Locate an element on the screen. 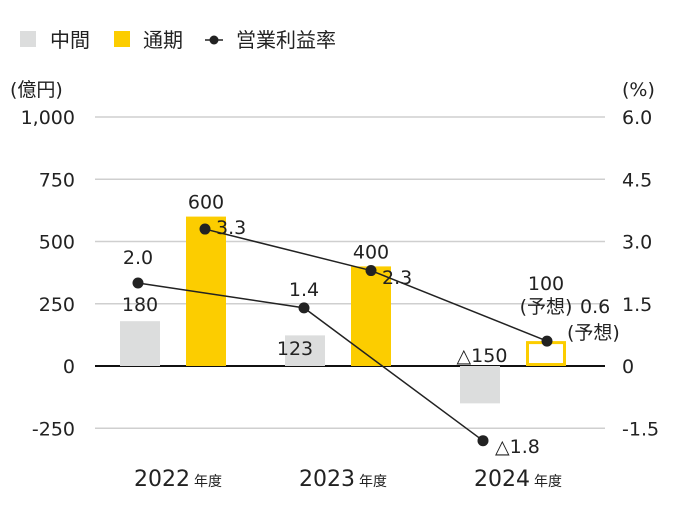  legend-label-interim: 中間 is located at coordinates (70, 40).